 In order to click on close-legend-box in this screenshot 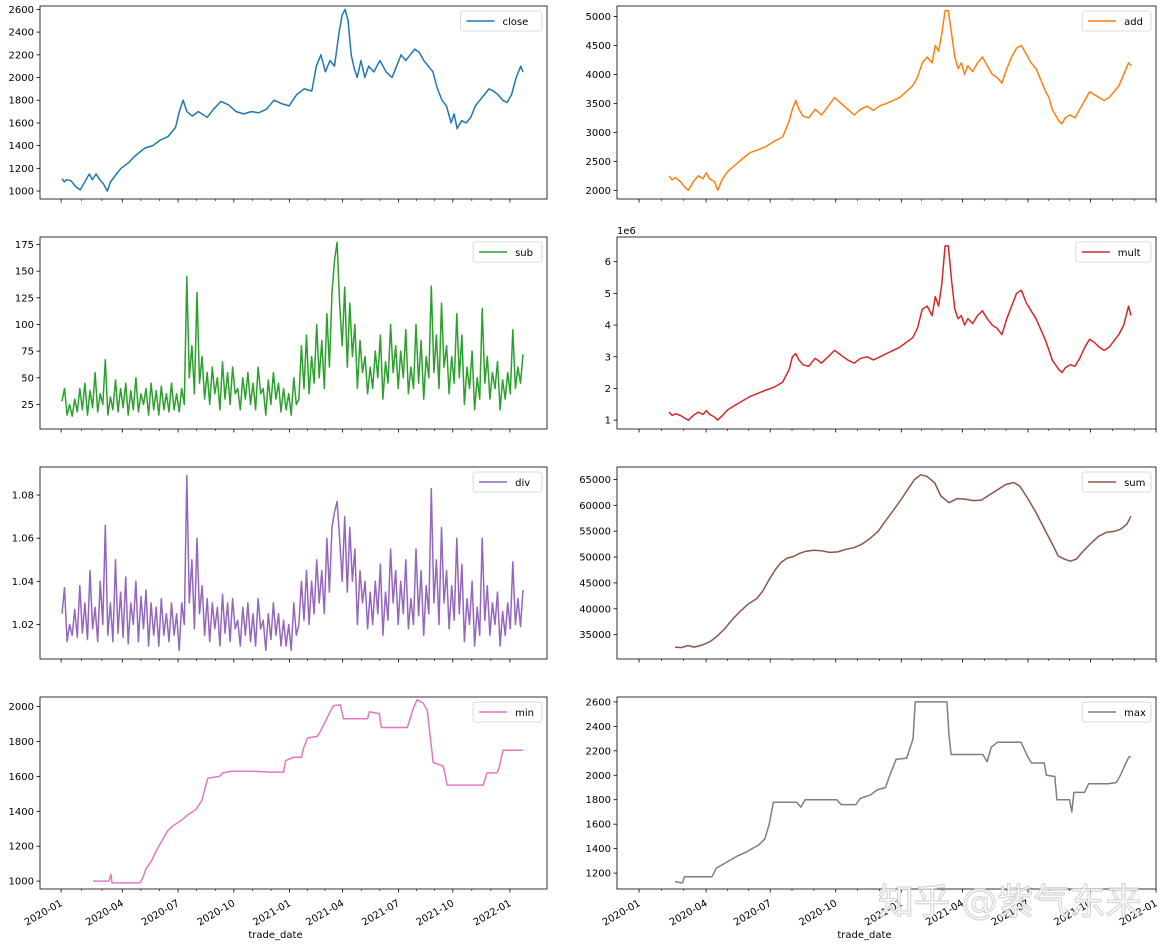, I will do `click(501, 21)`.